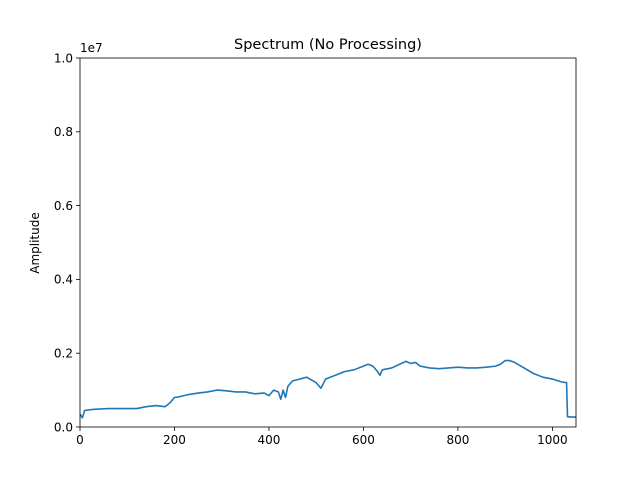 The width and height of the screenshot is (640, 484). Describe the element at coordinates (63, 132) in the screenshot. I see `y-tick-label: 0.8` at that location.